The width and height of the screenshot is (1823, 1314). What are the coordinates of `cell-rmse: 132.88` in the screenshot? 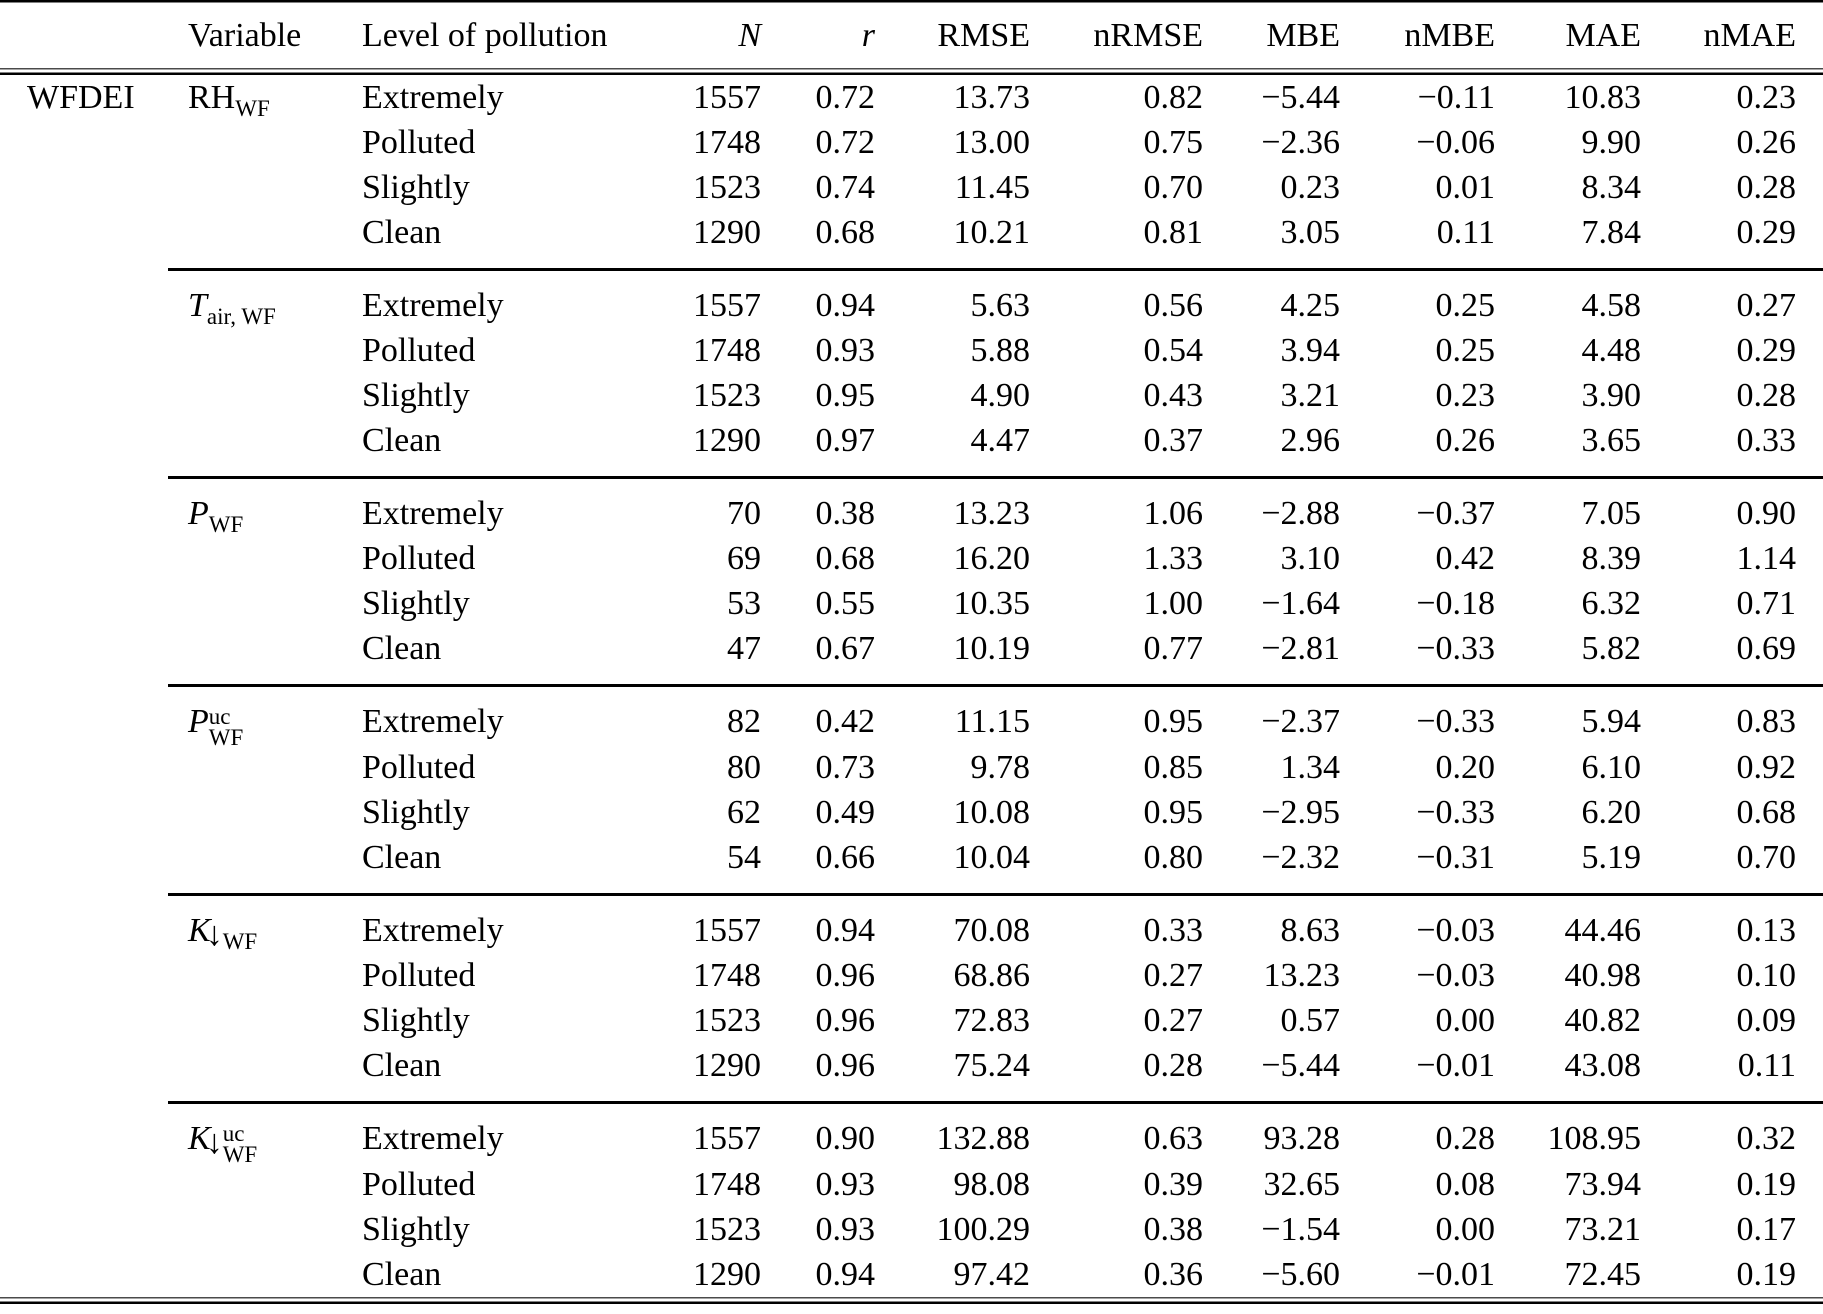 It's located at (983, 1139).